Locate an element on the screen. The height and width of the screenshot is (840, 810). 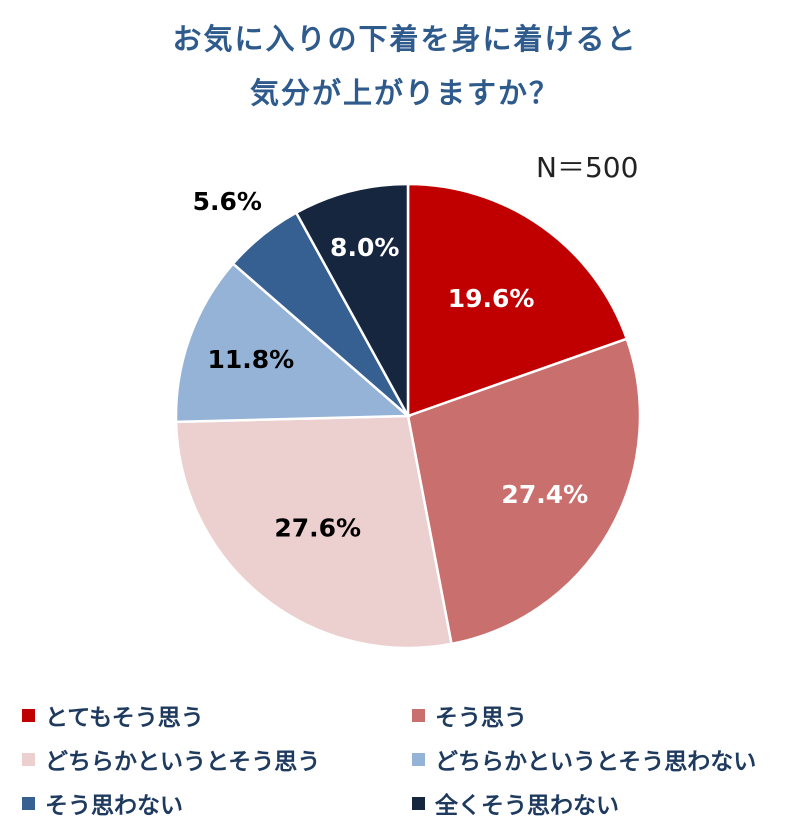
legend-label: そう思う is located at coordinates (481, 718).